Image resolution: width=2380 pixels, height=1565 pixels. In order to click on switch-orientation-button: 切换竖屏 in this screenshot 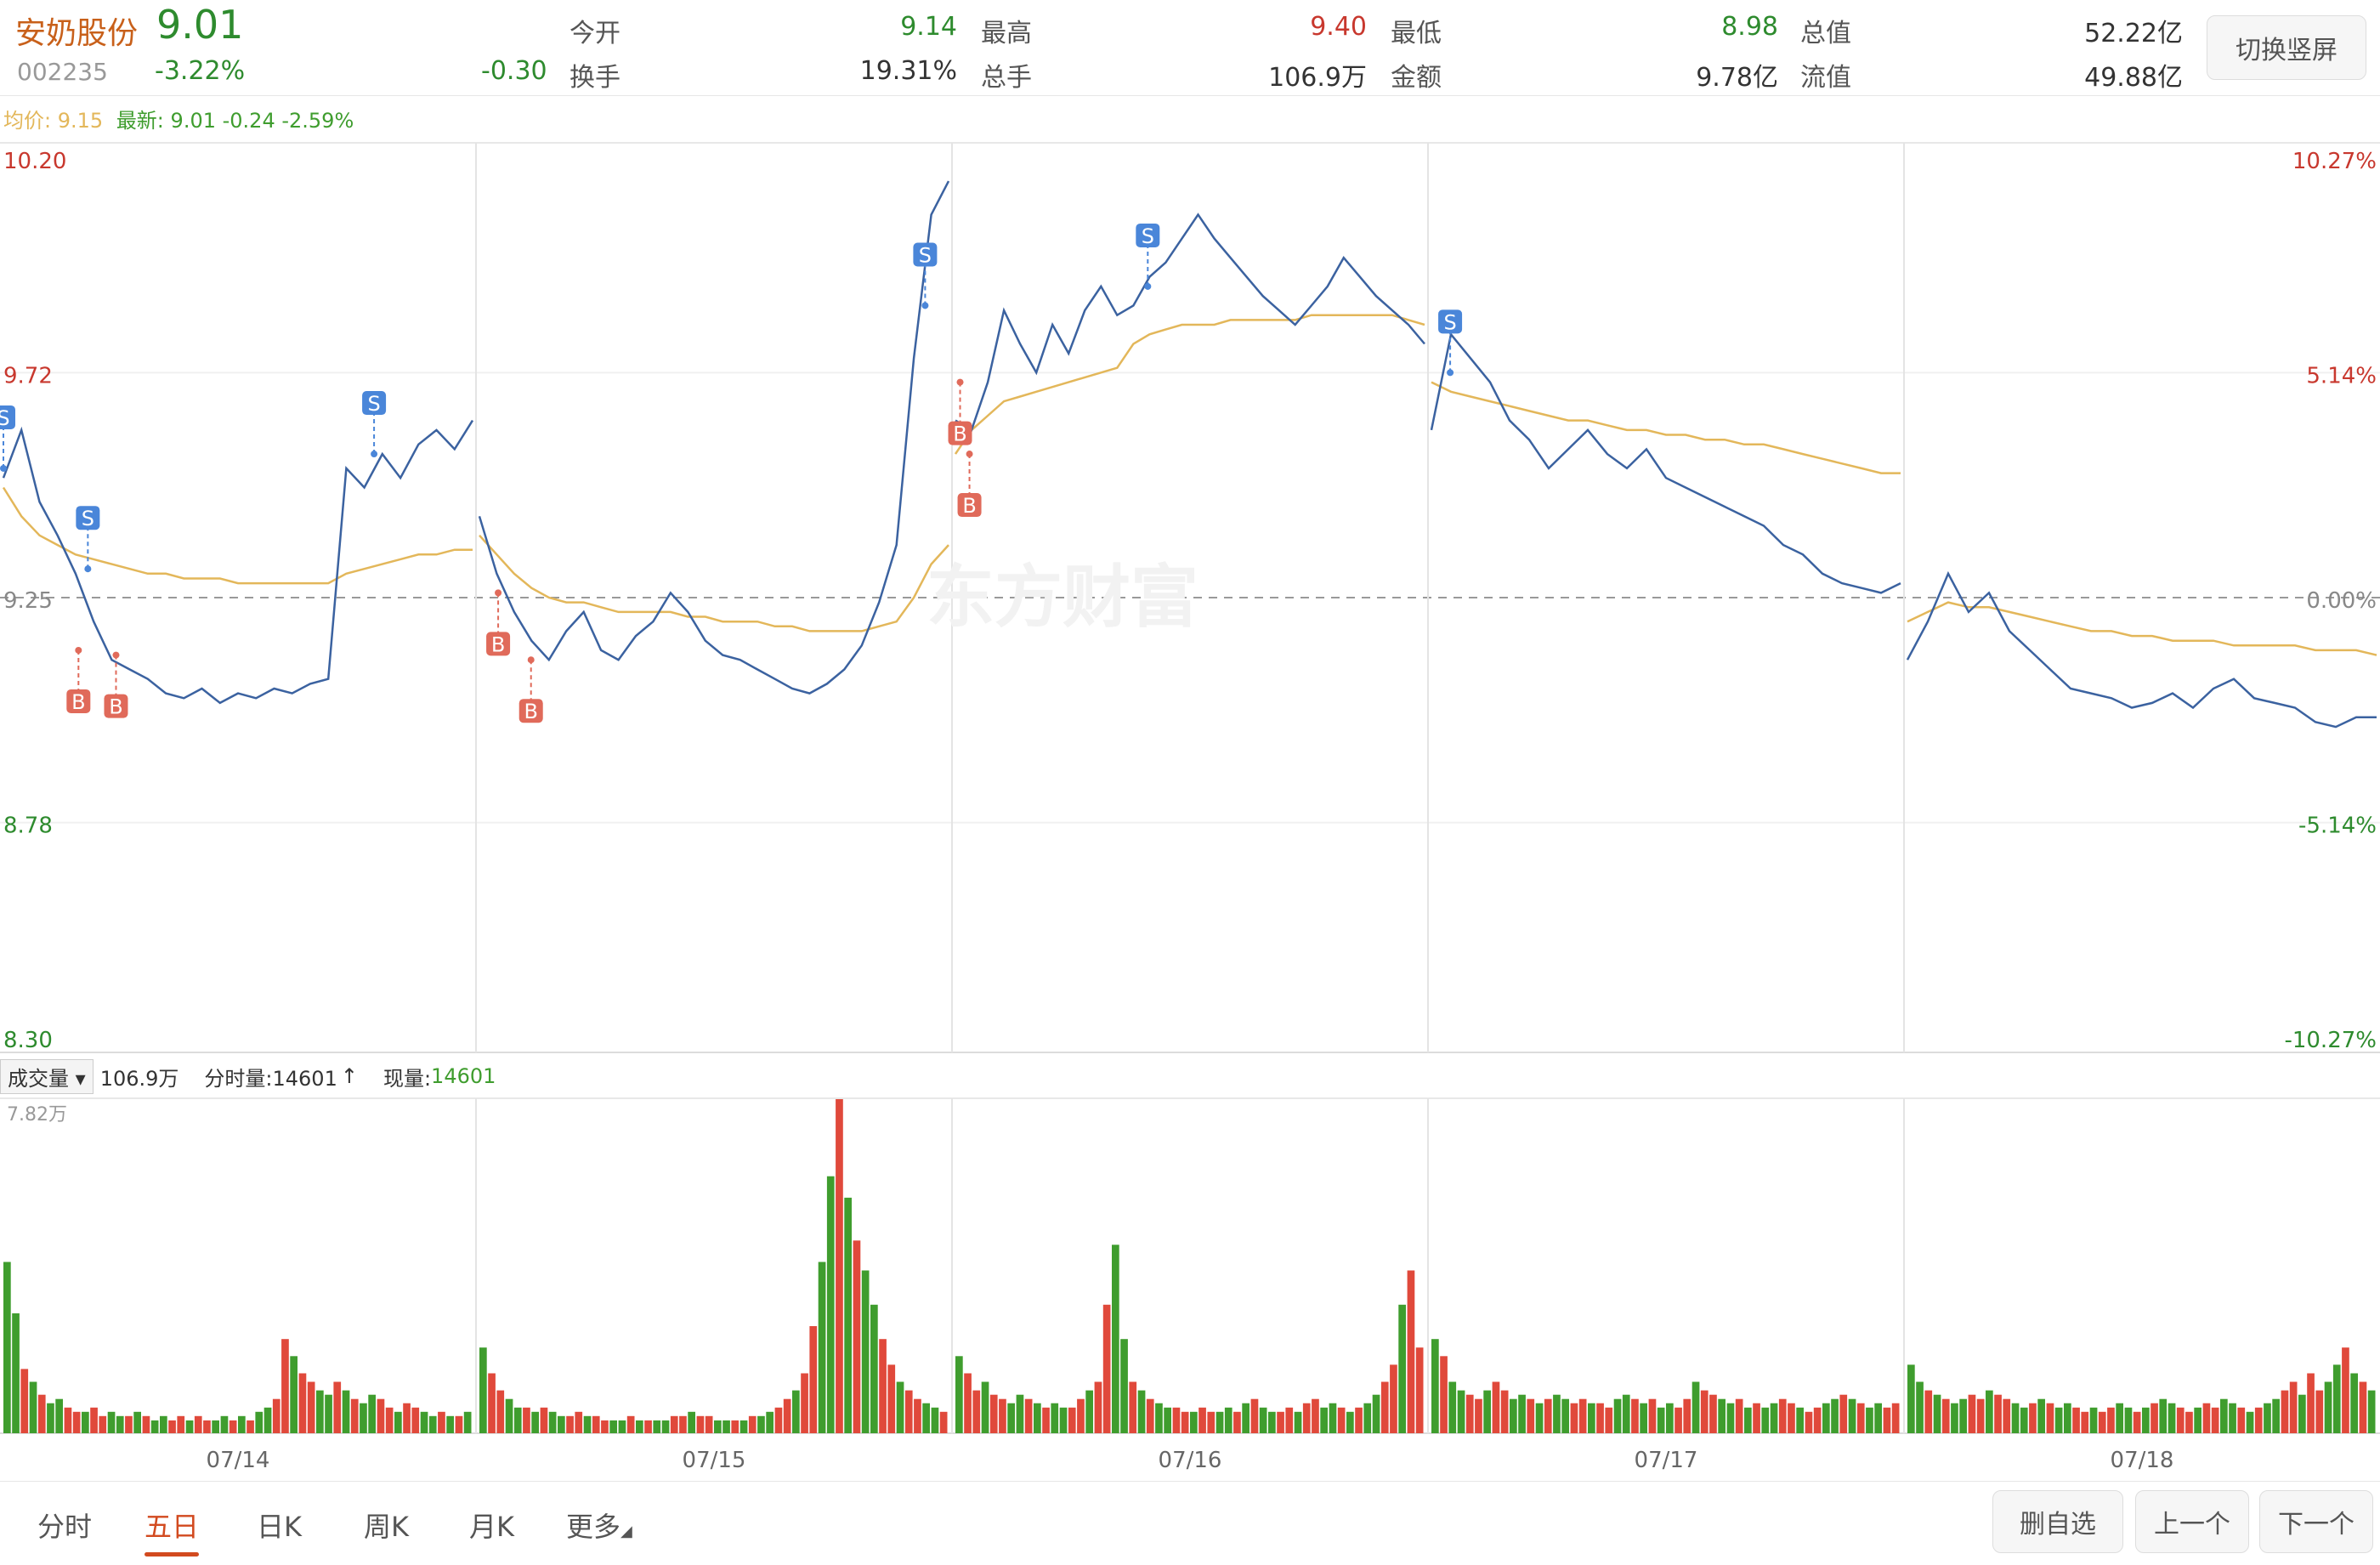, I will do `click(2286, 47)`.